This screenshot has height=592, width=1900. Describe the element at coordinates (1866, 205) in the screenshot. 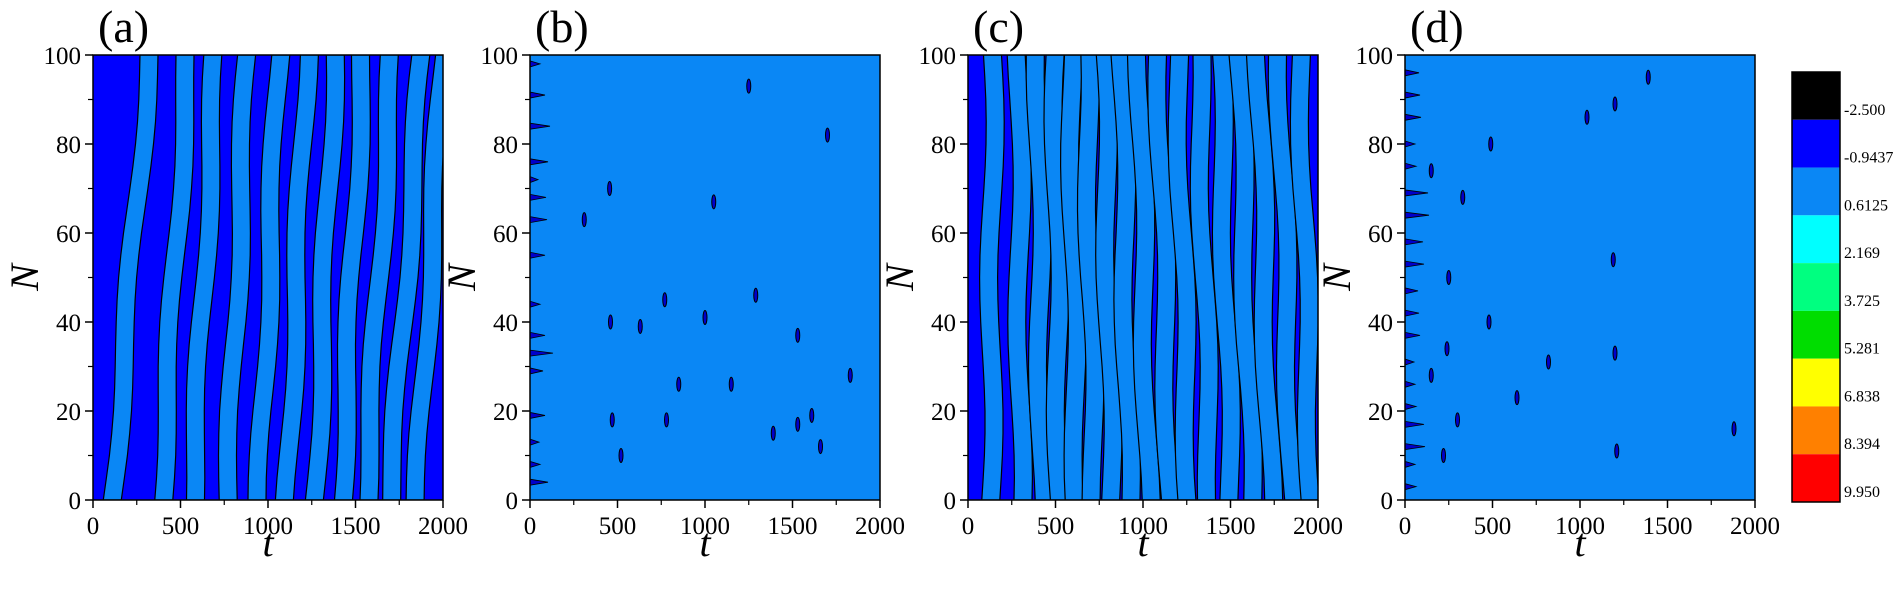

I see `colorbar-label: 0.6125` at that location.